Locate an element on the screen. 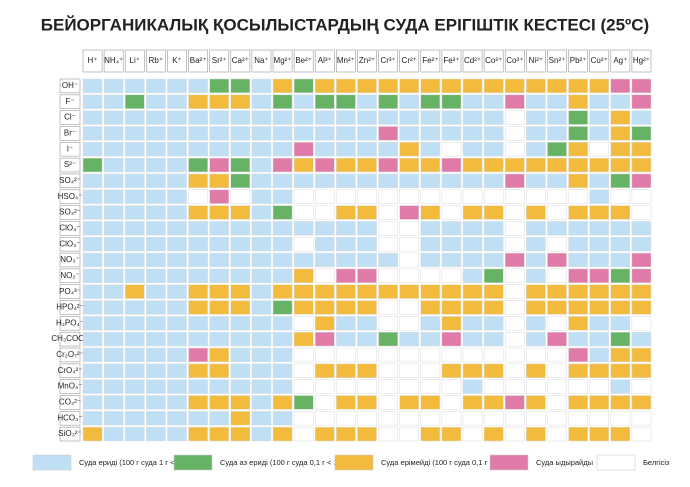 This screenshot has height=487, width=690. row-header: PO₄³⁻ is located at coordinates (70, 291).